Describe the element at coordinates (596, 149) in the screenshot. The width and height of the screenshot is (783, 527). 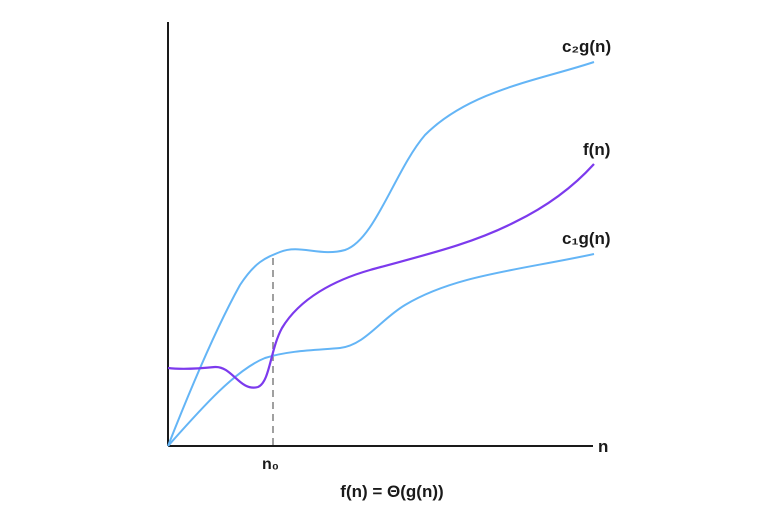
I see `fn-label: f(n)` at that location.